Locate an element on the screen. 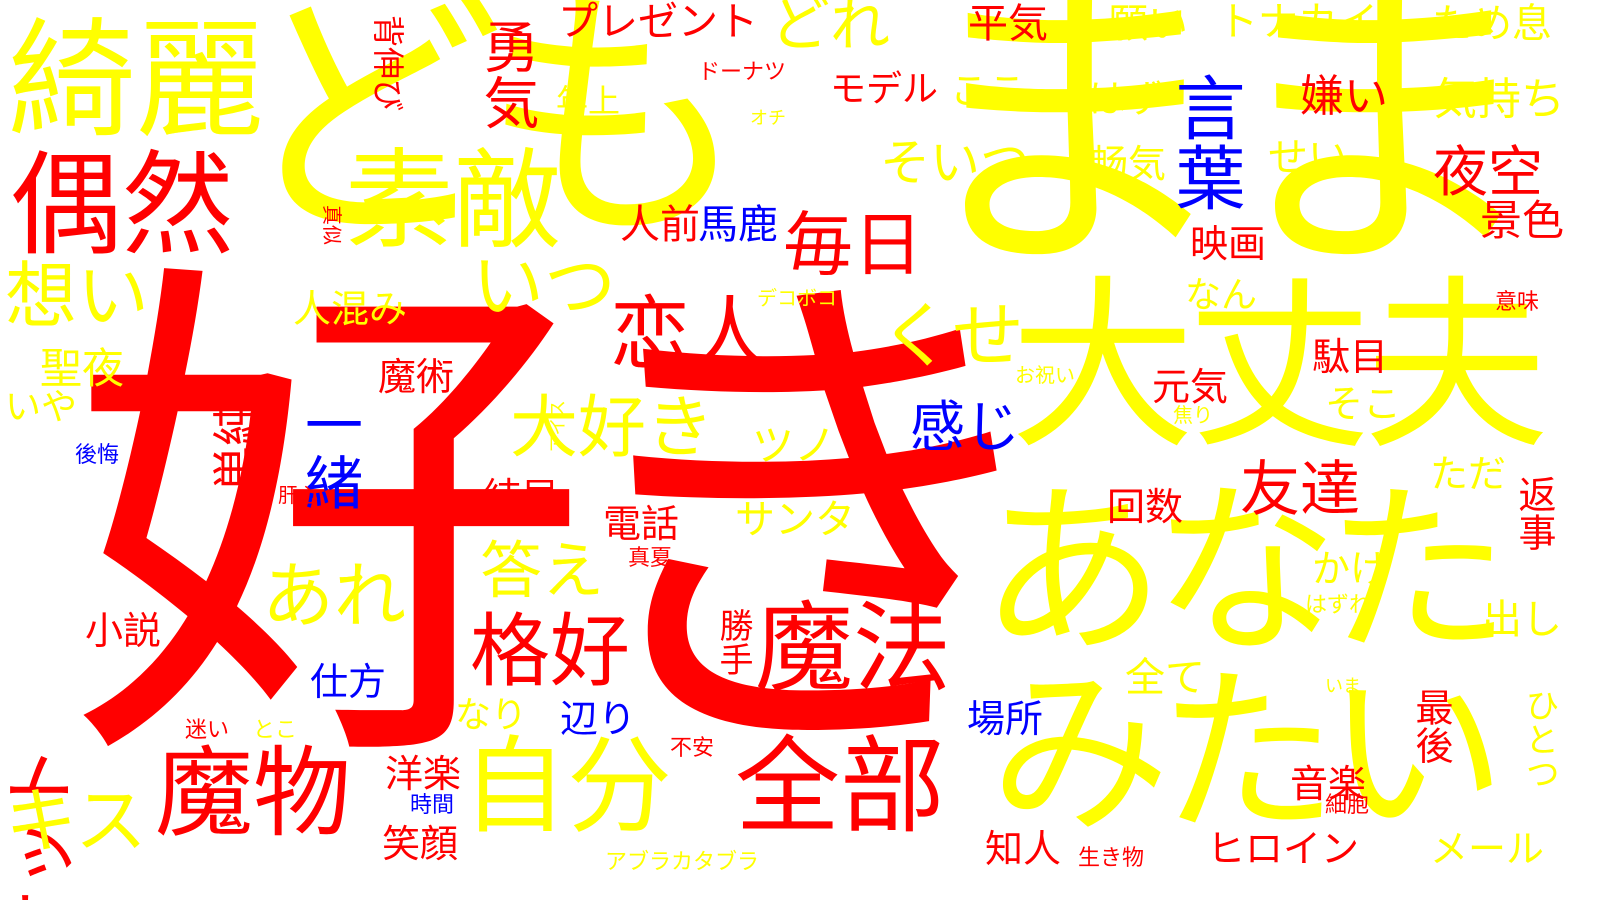 The height and width of the screenshot is (900, 1600). word-katte: 勝手 is located at coordinates (733, 642).